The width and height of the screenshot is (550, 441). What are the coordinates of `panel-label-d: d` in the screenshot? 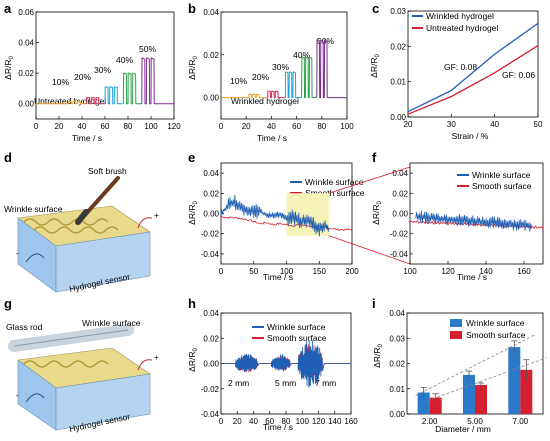 It's located at (8, 157).